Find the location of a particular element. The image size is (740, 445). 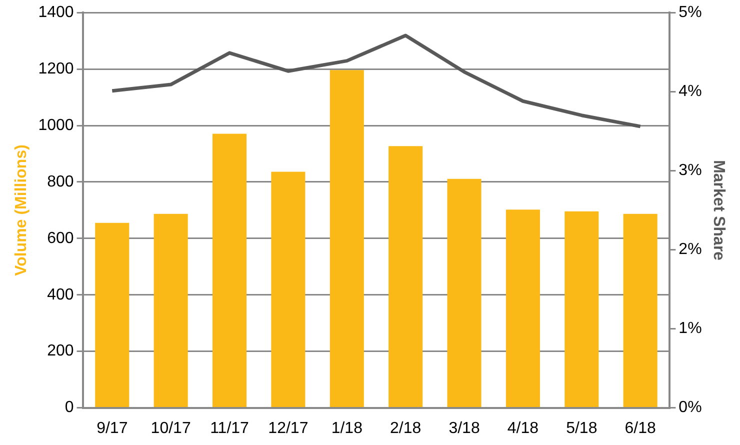

y2-tick-label: 1% is located at coordinates (690, 329).